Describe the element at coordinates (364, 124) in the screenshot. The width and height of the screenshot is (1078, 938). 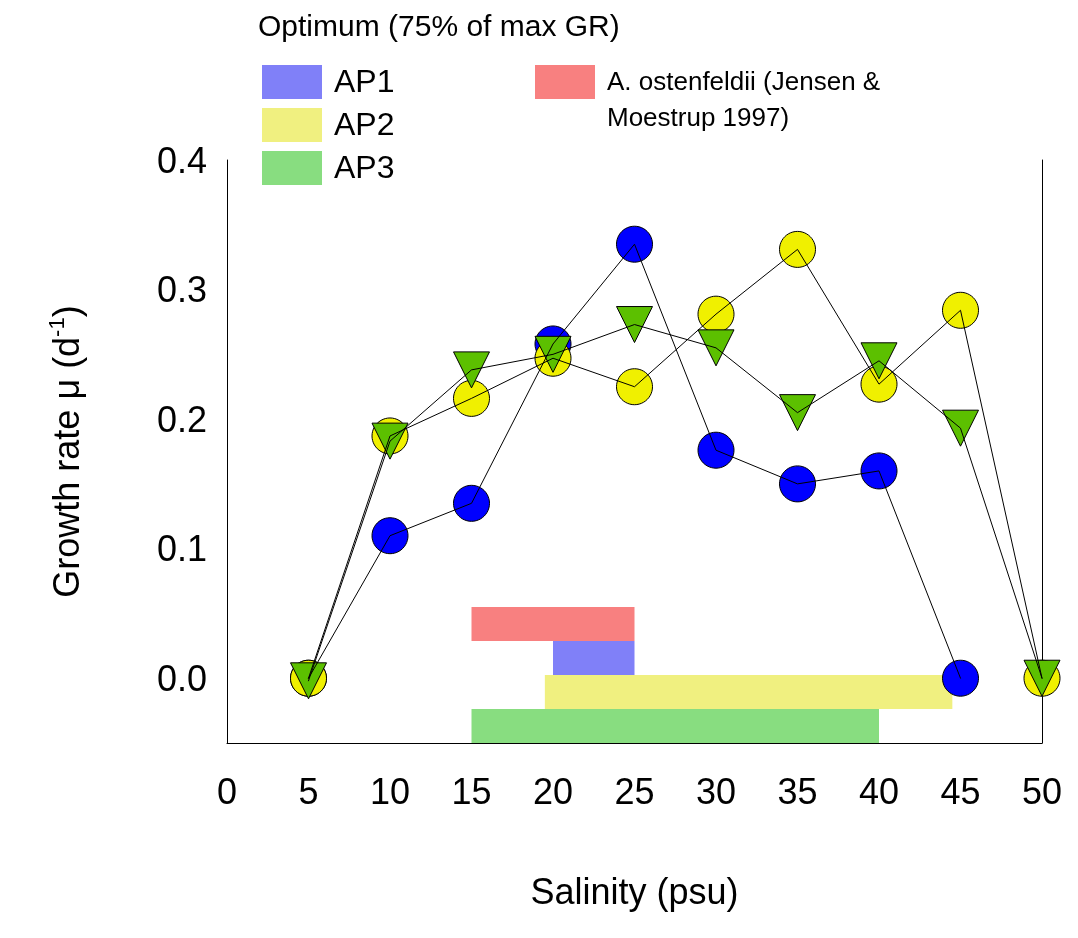
I see `legend-label: AP2` at that location.